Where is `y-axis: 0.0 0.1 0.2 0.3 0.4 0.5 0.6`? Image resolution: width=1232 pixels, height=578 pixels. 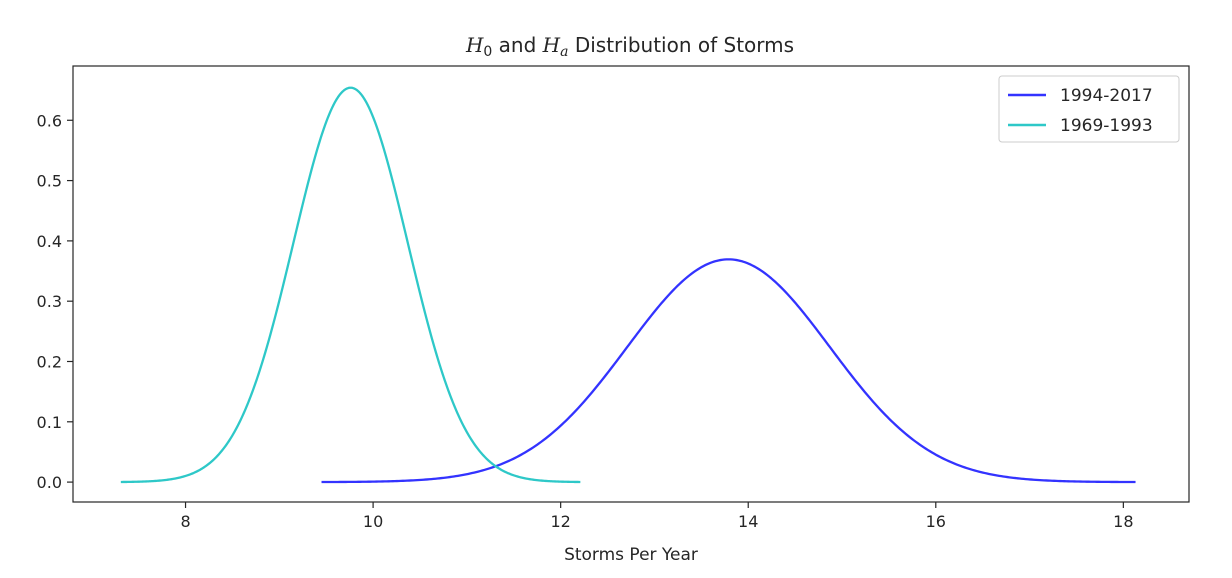 y-axis: 0.0 0.1 0.2 0.3 0.4 0.5 0.6 is located at coordinates (55, 301).